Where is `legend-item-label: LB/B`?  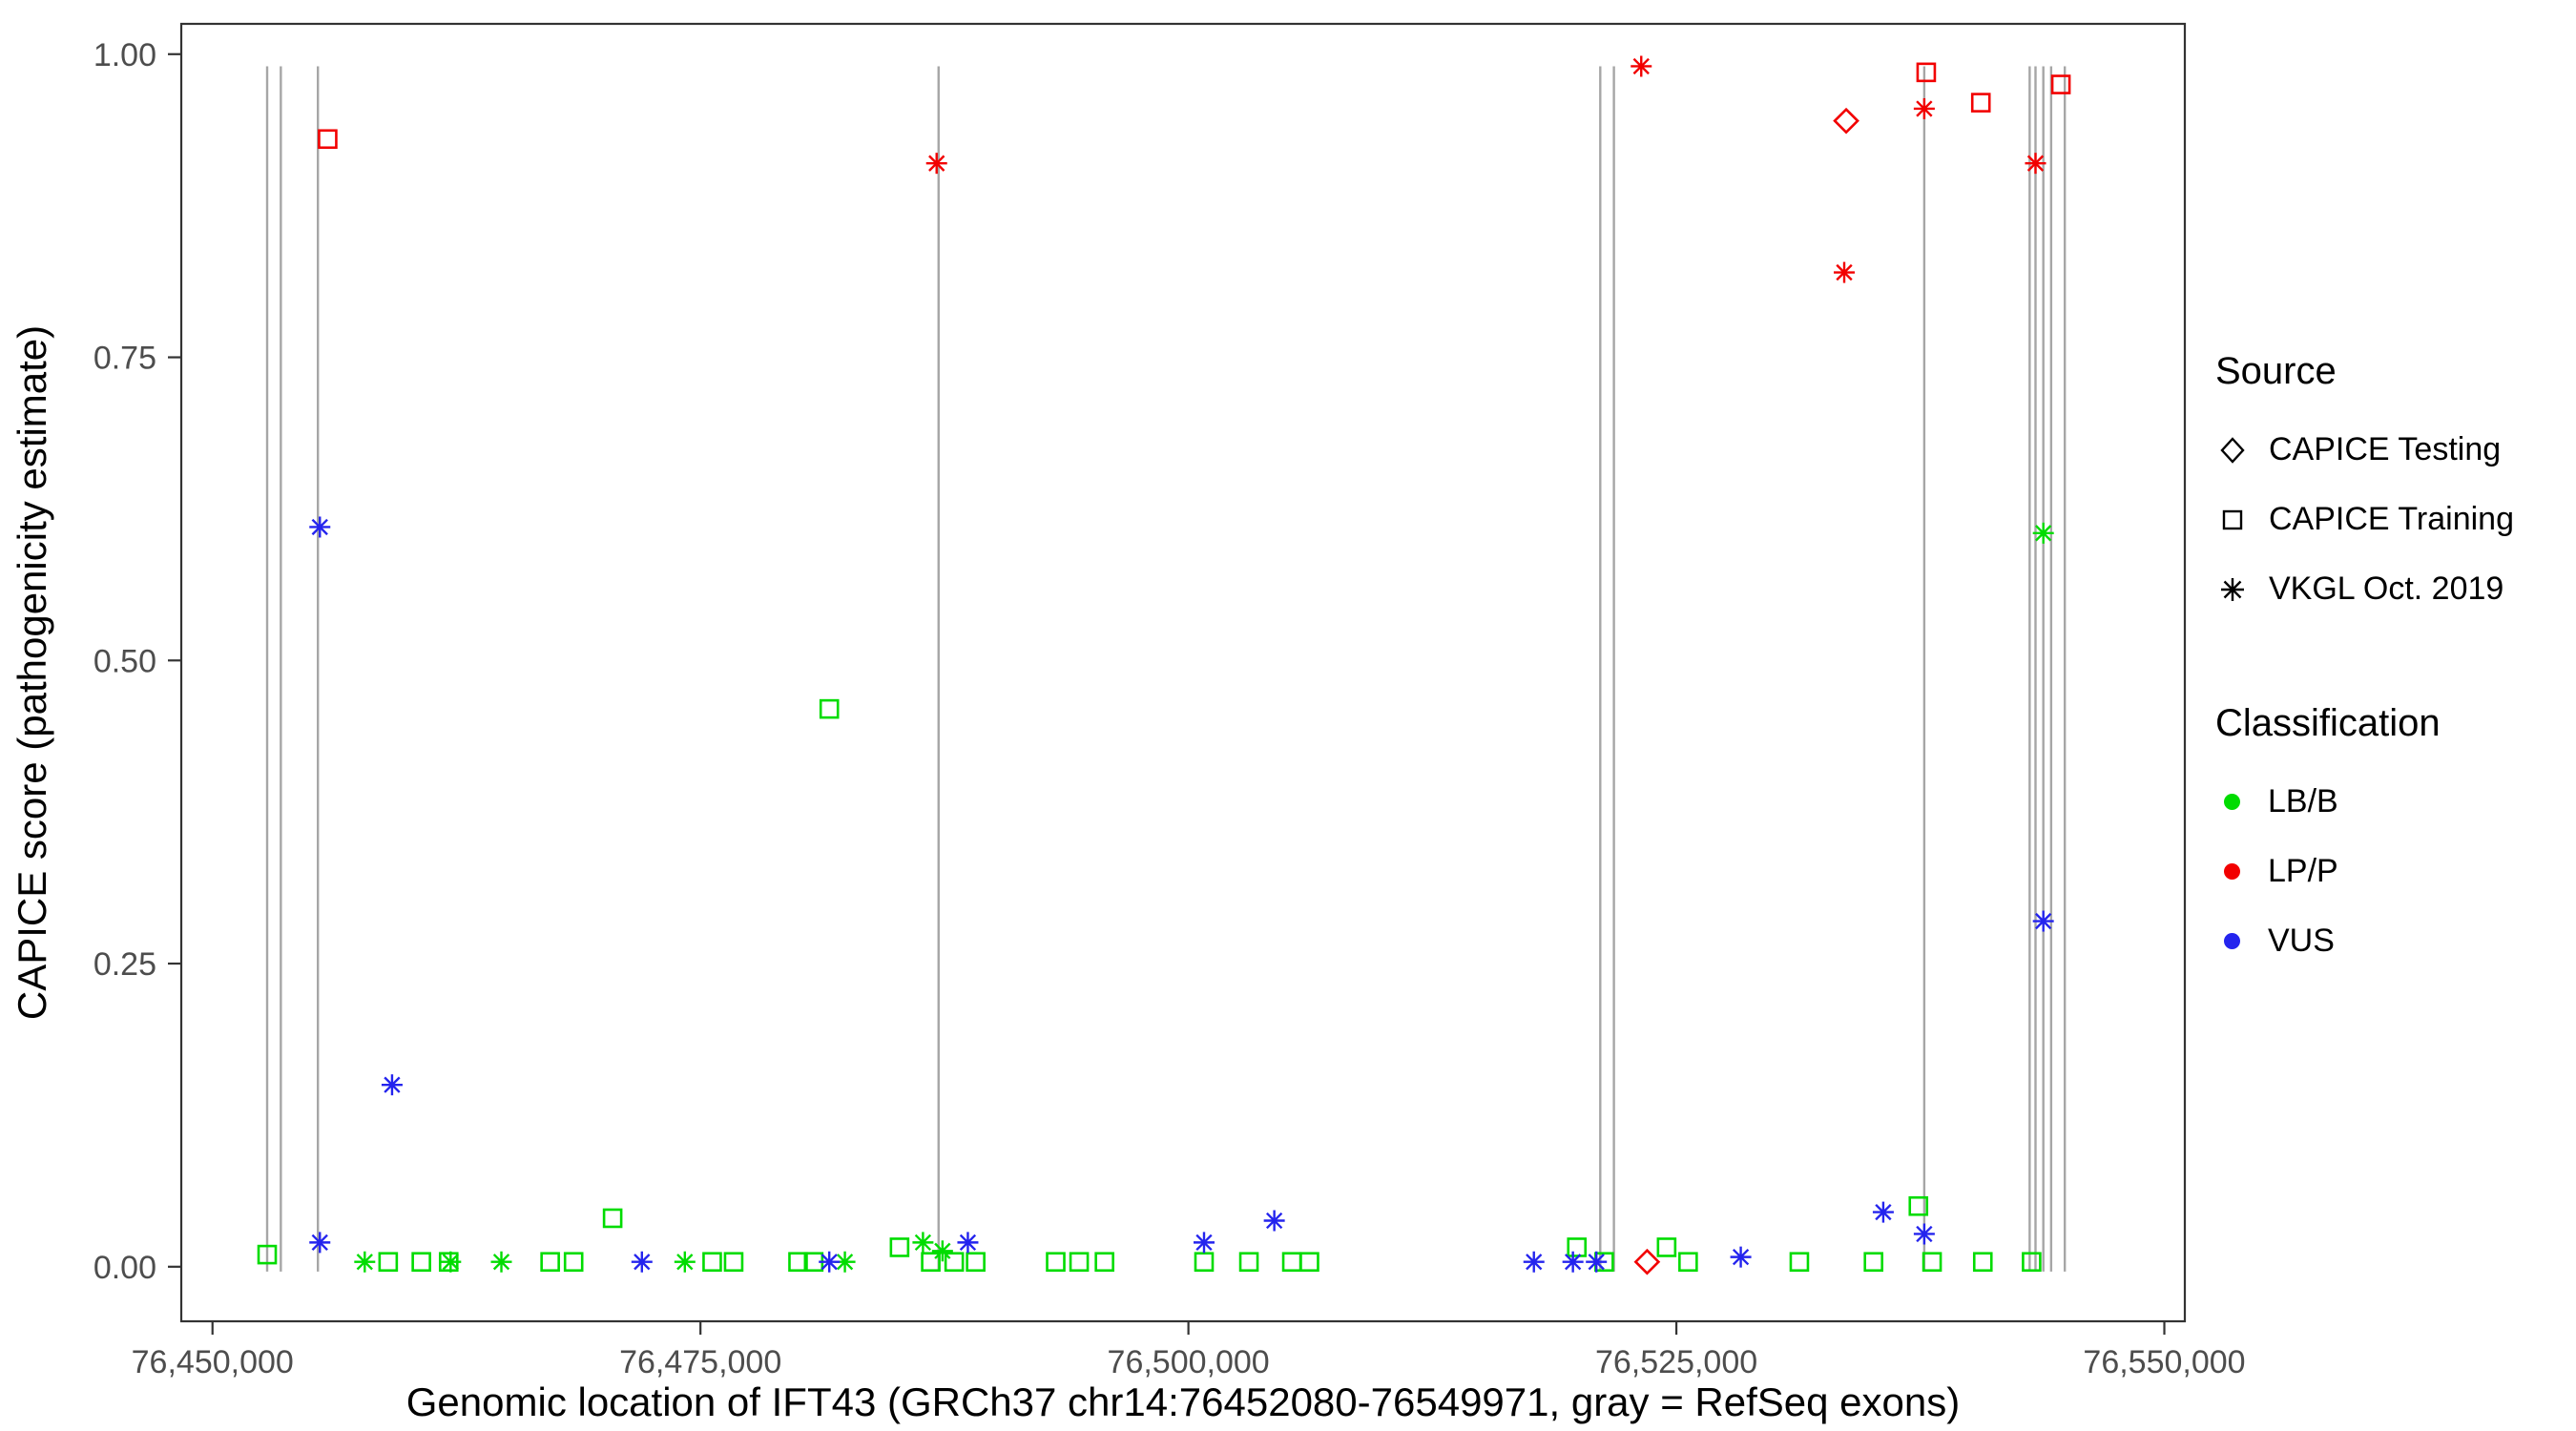 legend-item-label: LB/B is located at coordinates (2303, 801).